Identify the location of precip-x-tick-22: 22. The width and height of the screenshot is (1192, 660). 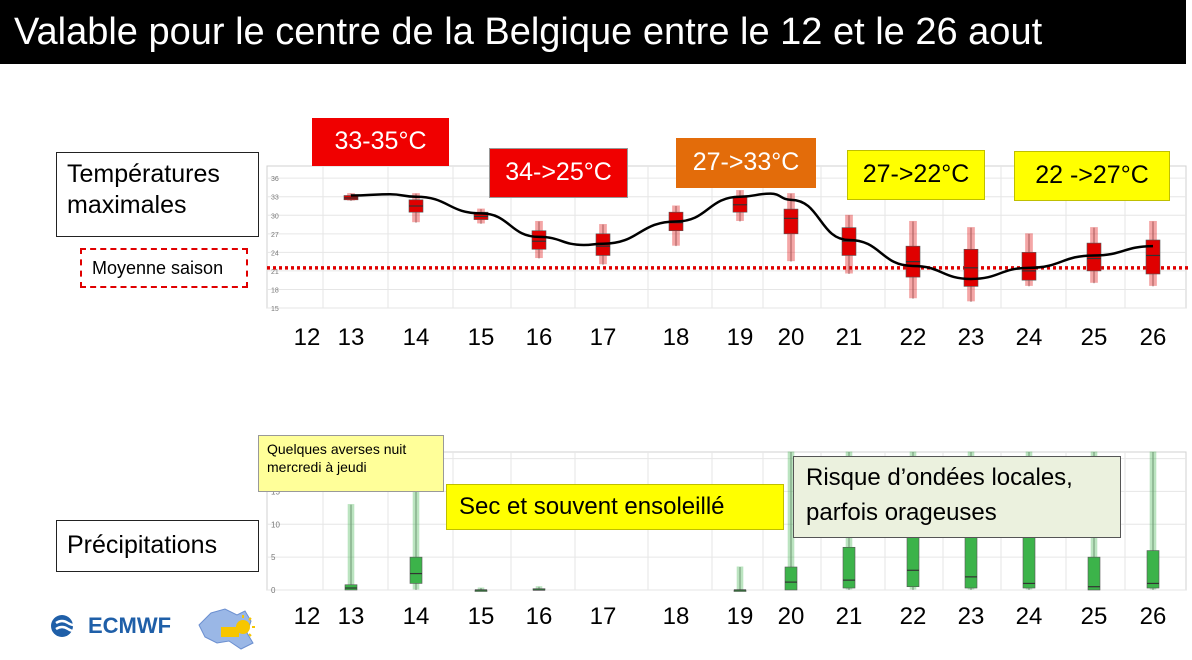
(913, 616).